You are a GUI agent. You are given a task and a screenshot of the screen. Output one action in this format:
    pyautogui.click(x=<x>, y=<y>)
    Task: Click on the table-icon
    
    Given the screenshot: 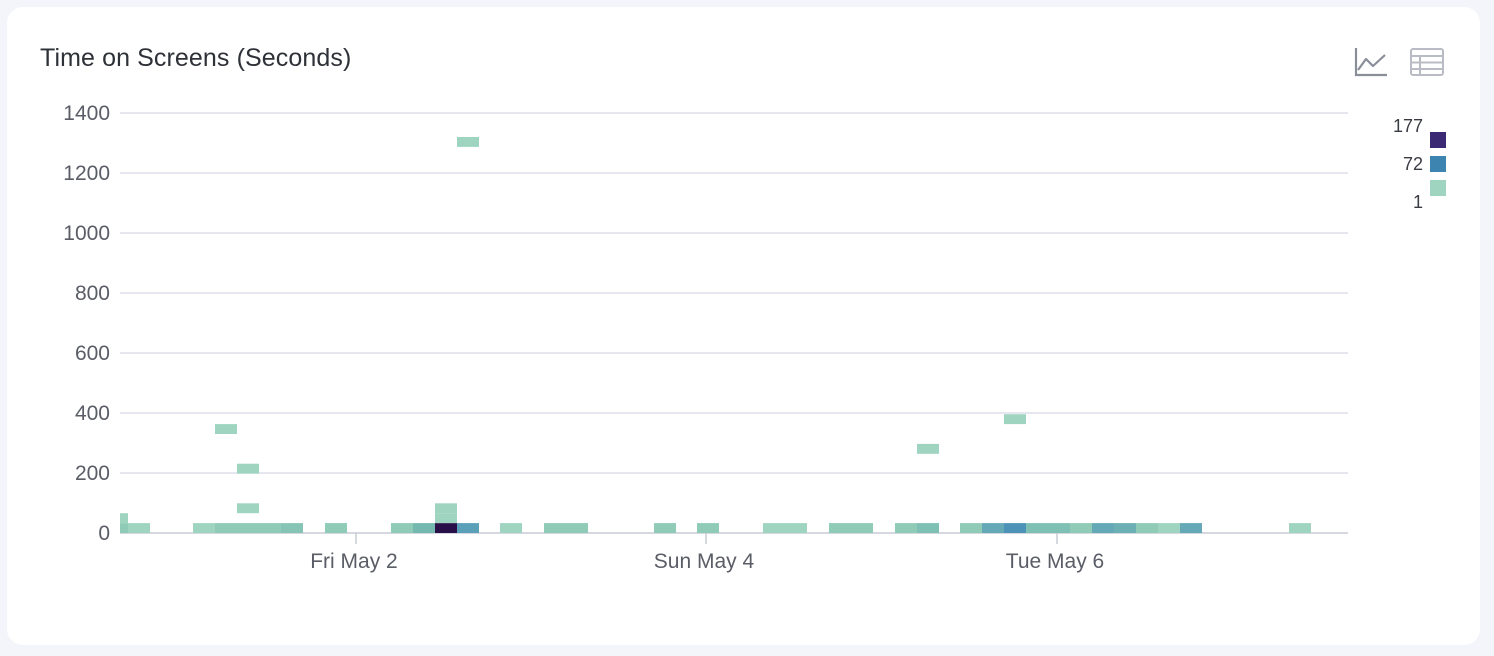 What is the action you would take?
    pyautogui.click(x=1427, y=62)
    